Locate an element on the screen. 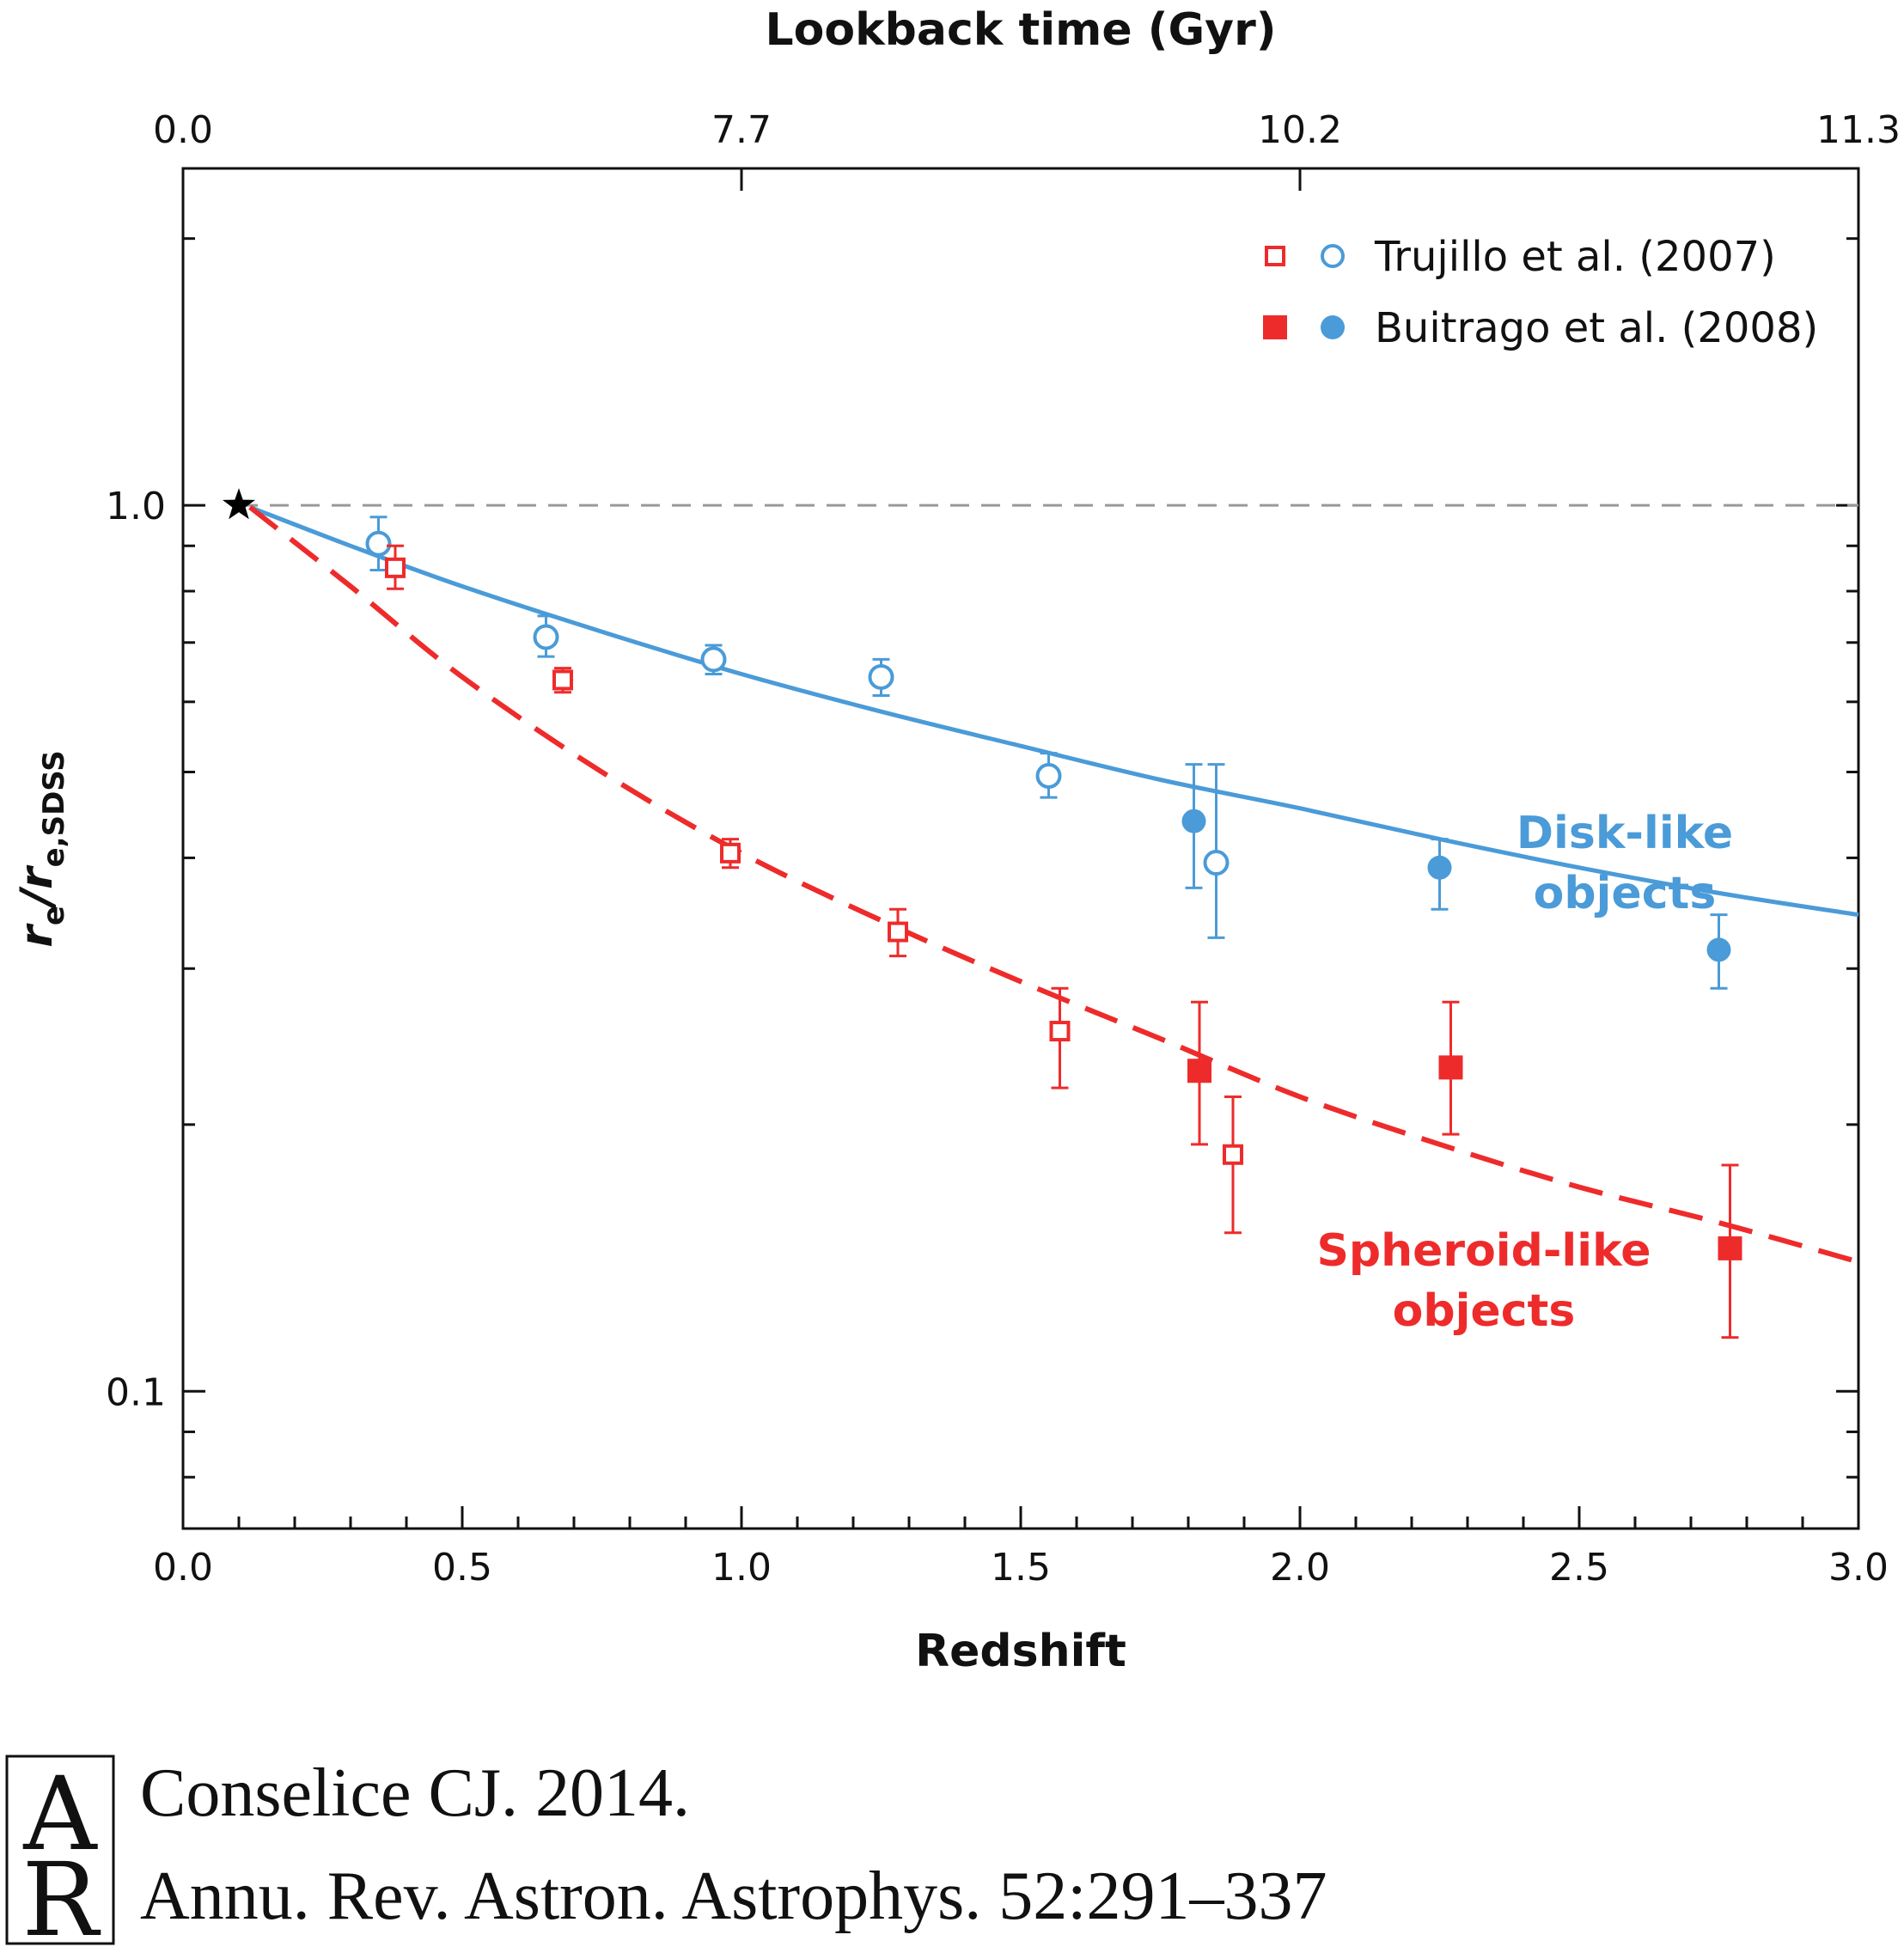  x-axis-title: Redshift is located at coordinates (1021, 1651).